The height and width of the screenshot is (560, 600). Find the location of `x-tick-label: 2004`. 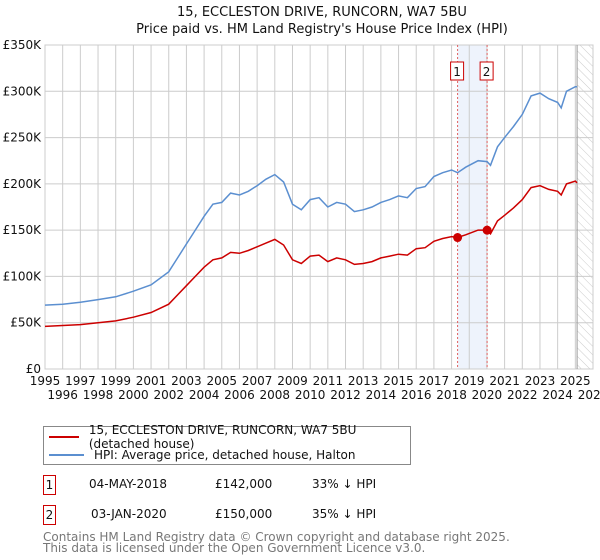

x-tick-label: 2004 is located at coordinates (204, 395).